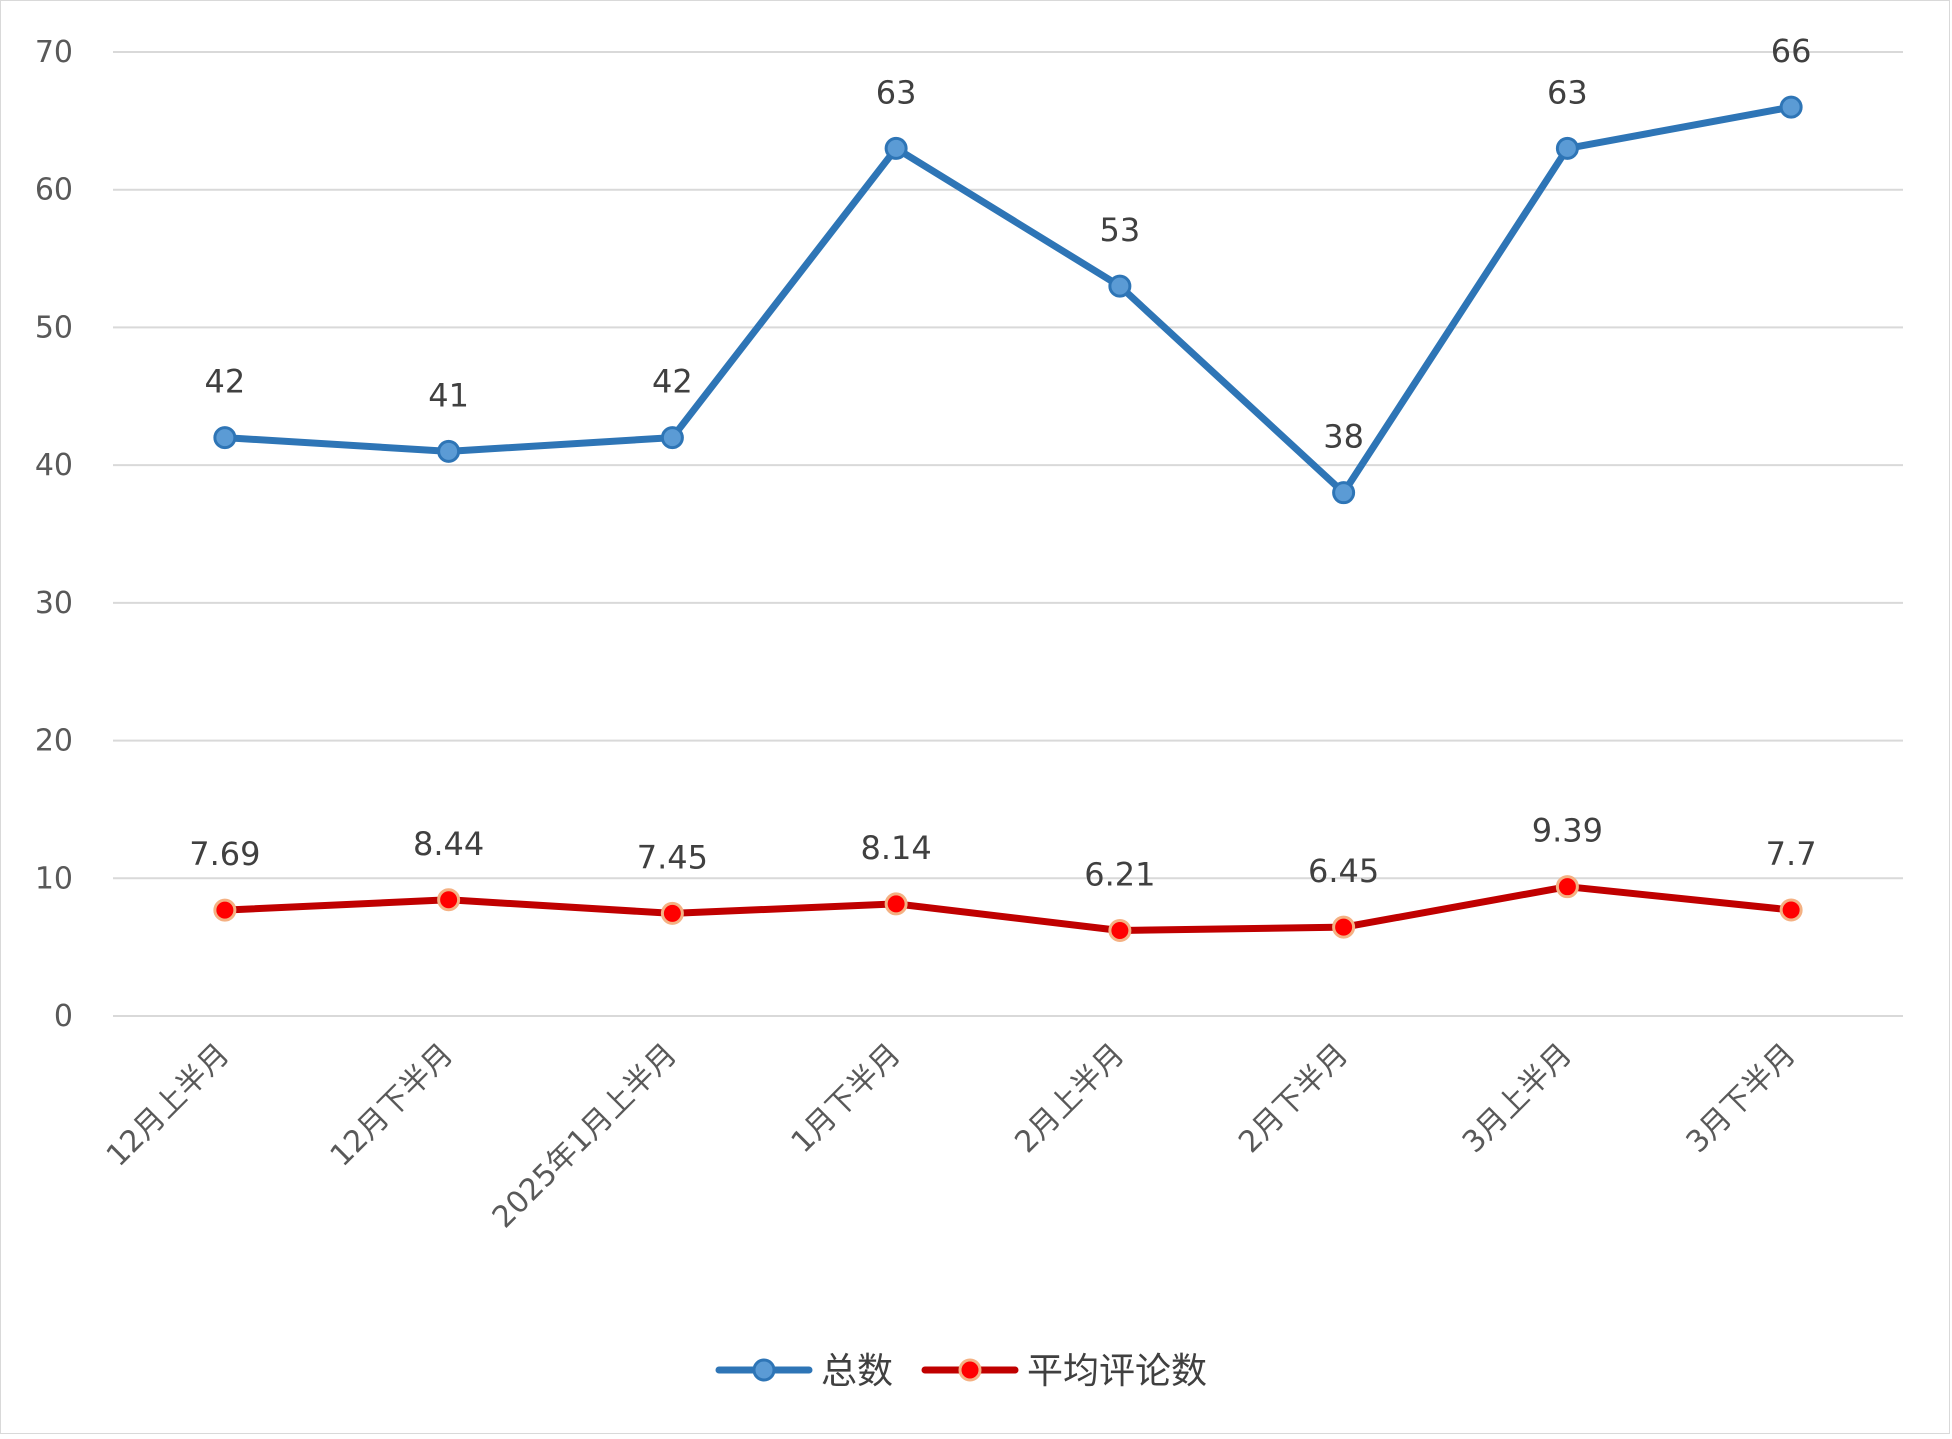 The width and height of the screenshot is (1952, 1439). I want to click on data-label: 9.39, so click(1567, 831).